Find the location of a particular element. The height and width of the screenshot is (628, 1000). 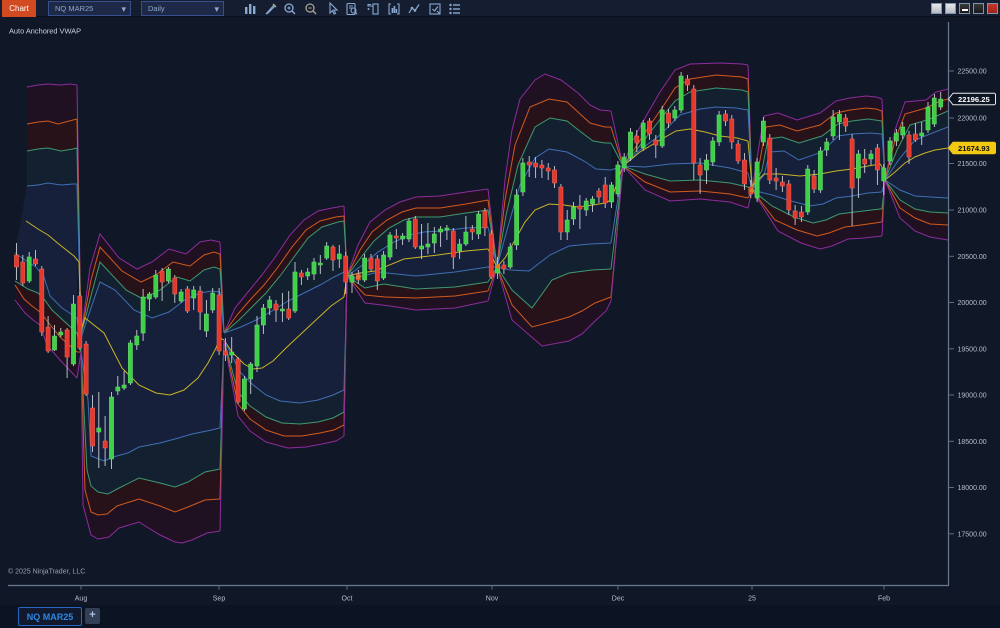

svg-text: Dec is located at coordinates (618, 599).